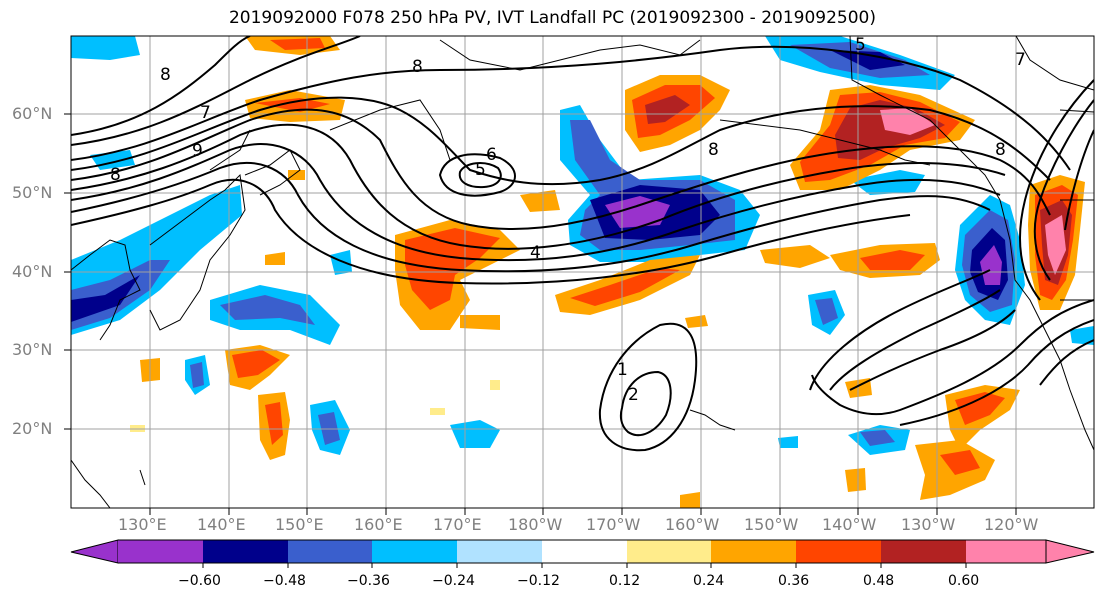 This screenshot has height=601, width=1105. I want to click on lat-label: 30°N, so click(32, 349).